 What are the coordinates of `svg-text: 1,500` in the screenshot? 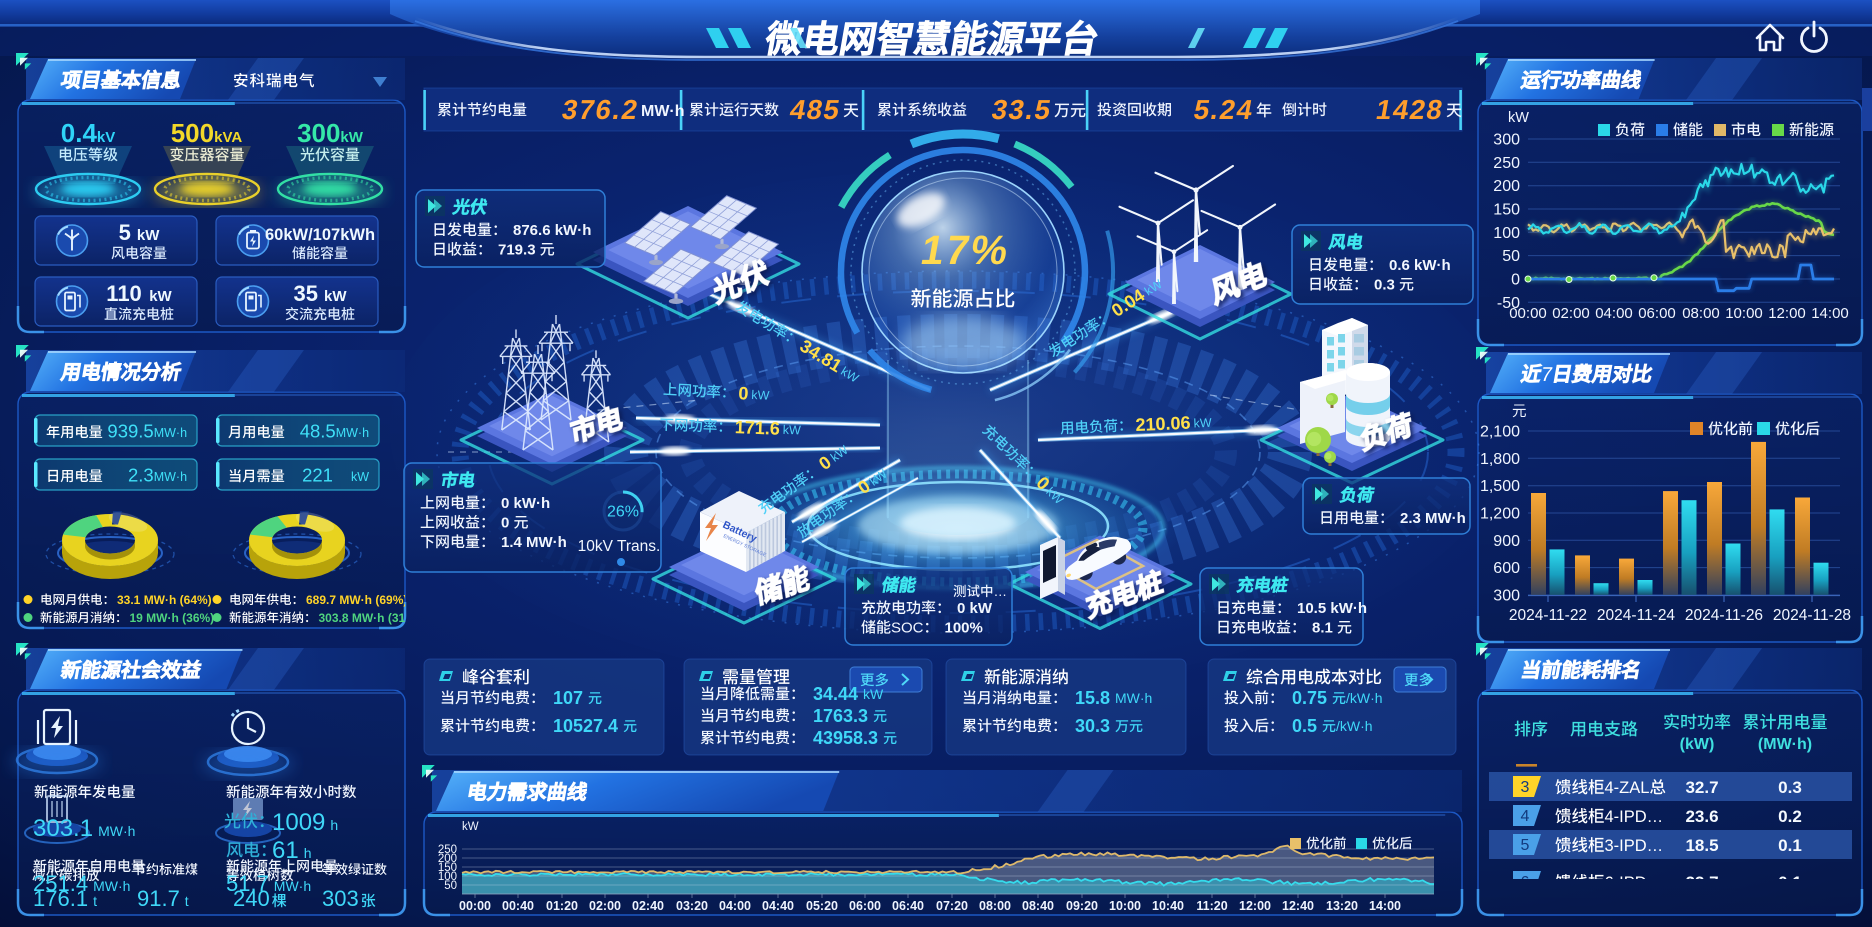 It's located at (1500, 486).